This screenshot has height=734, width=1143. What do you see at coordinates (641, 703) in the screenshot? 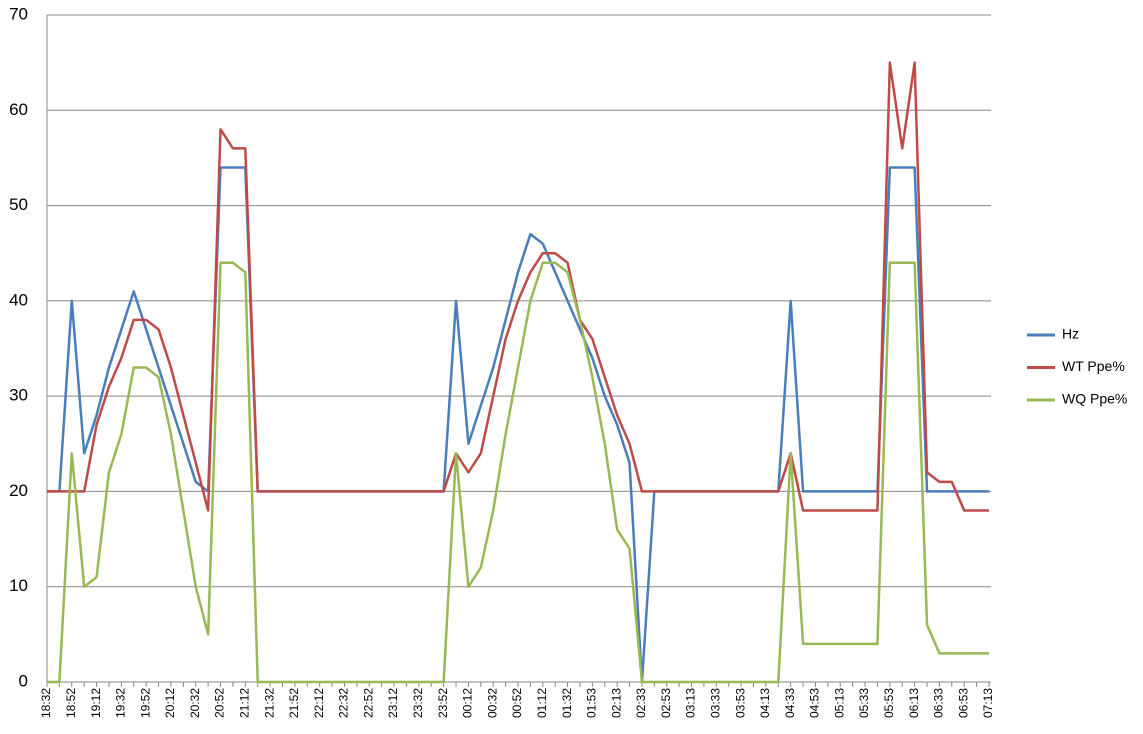
I see `x-tick-label: 02:33` at bounding box center [641, 703].